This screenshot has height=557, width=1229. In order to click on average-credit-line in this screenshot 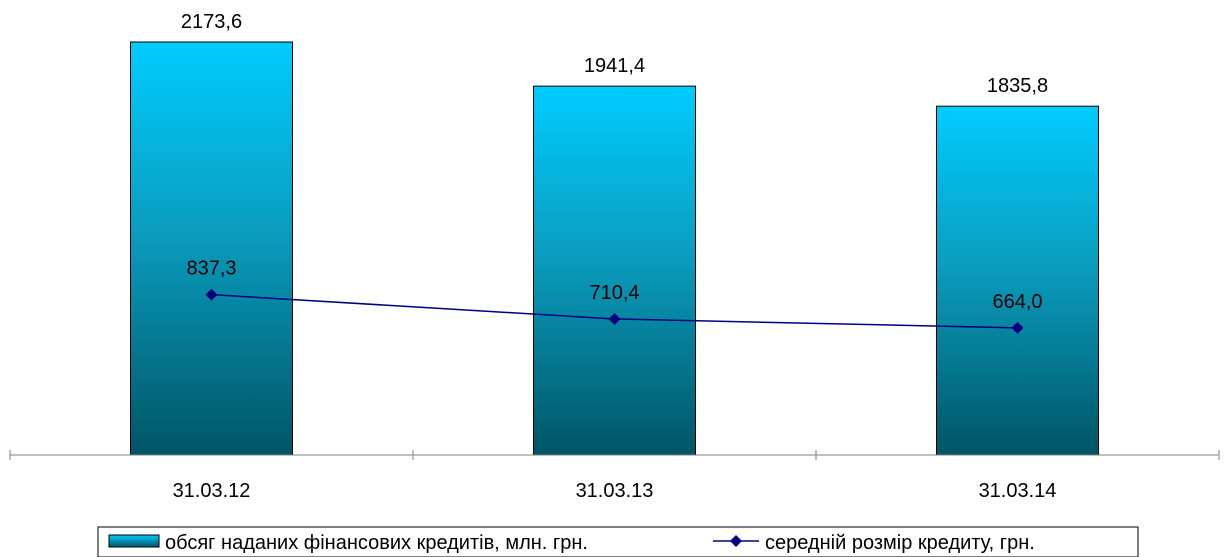, I will do `click(614, 311)`.